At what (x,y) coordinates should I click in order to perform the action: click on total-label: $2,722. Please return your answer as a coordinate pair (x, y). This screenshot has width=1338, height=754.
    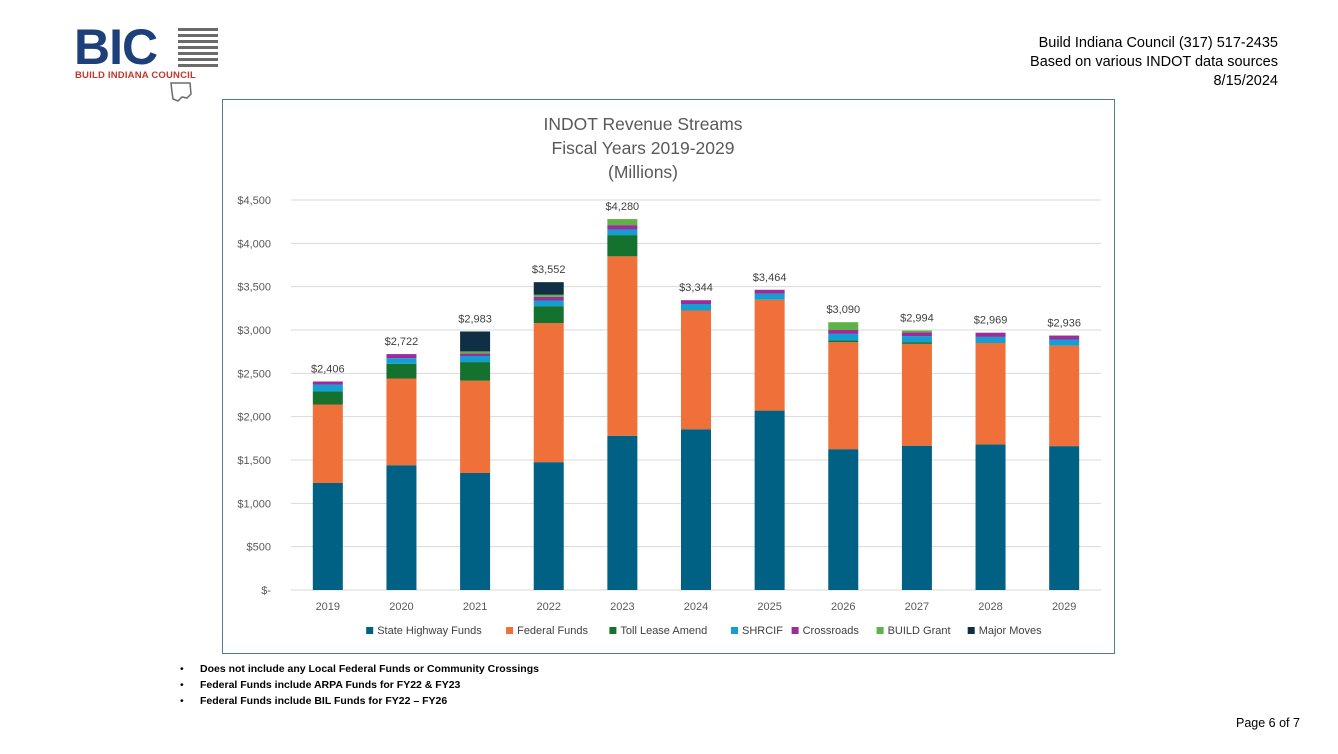
    Looking at the image, I should click on (402, 342).